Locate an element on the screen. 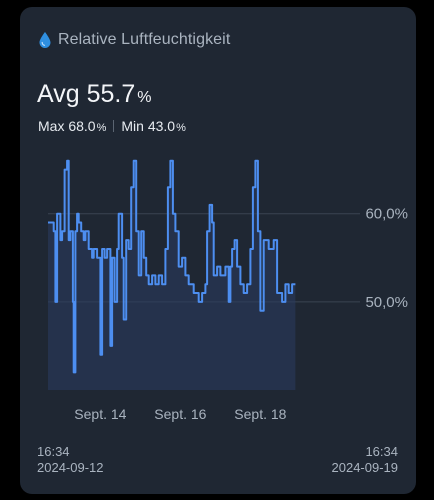 This screenshot has width=434, height=500. average-value: Avg 55.7 % is located at coordinates (94, 94).